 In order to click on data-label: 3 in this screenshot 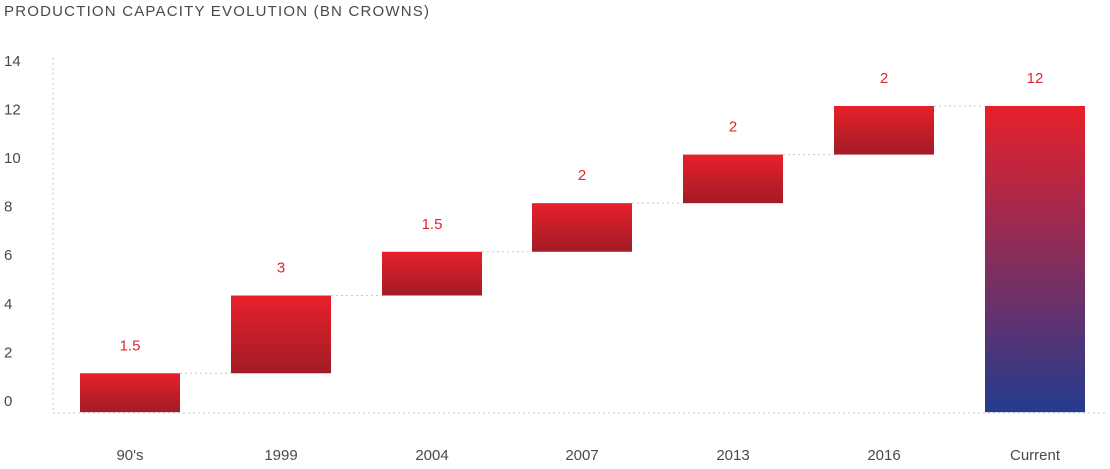, I will do `click(281, 268)`.